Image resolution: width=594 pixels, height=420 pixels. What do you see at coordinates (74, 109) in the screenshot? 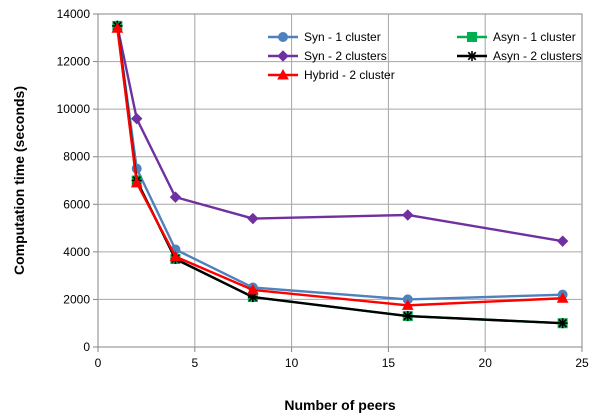
I see `y-tick-label: 10000` at bounding box center [74, 109].